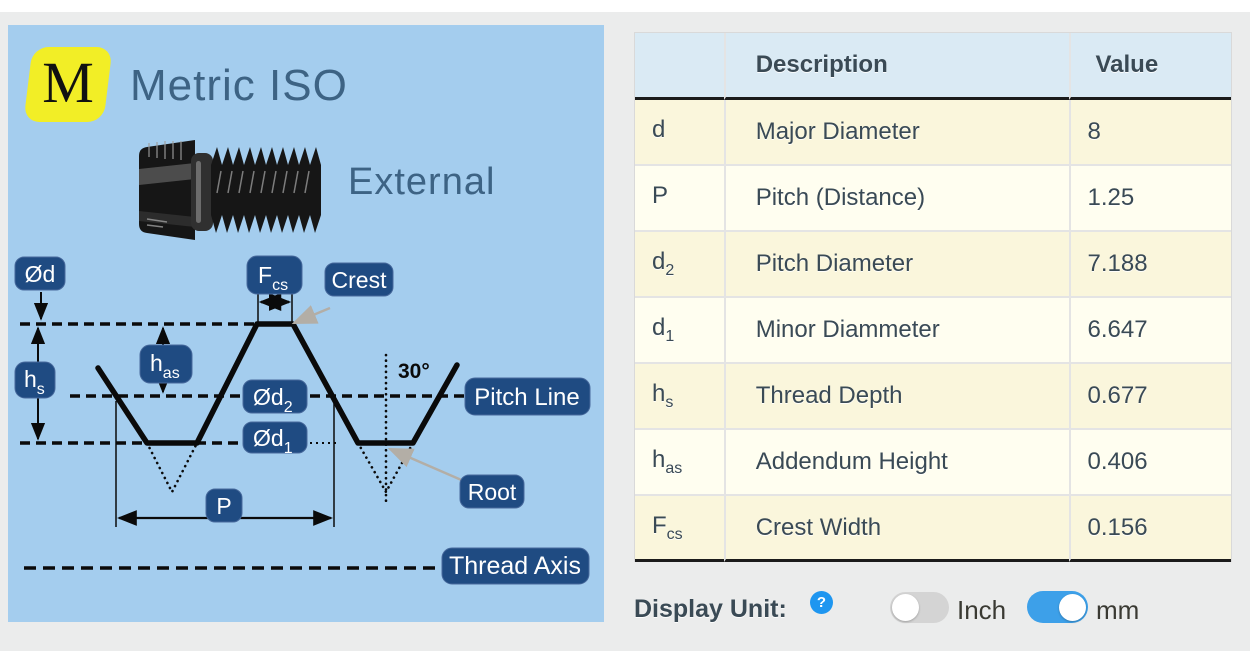  I want to click on addendum-pill, so click(166, 364).